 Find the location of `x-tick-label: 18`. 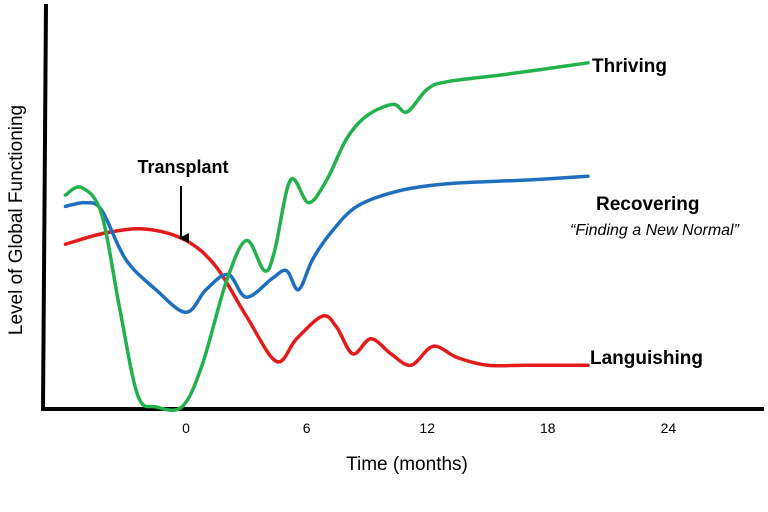

x-tick-label: 18 is located at coordinates (548, 428).